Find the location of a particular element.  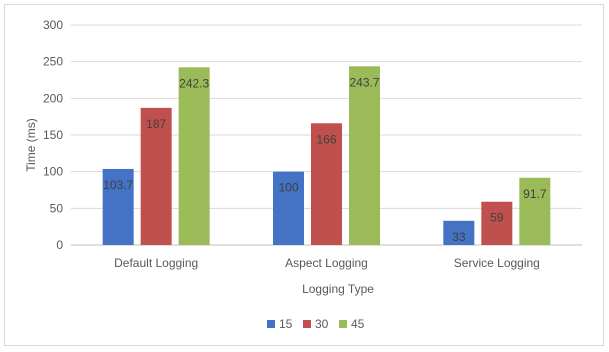

data-label: 103.7 is located at coordinates (118, 185).